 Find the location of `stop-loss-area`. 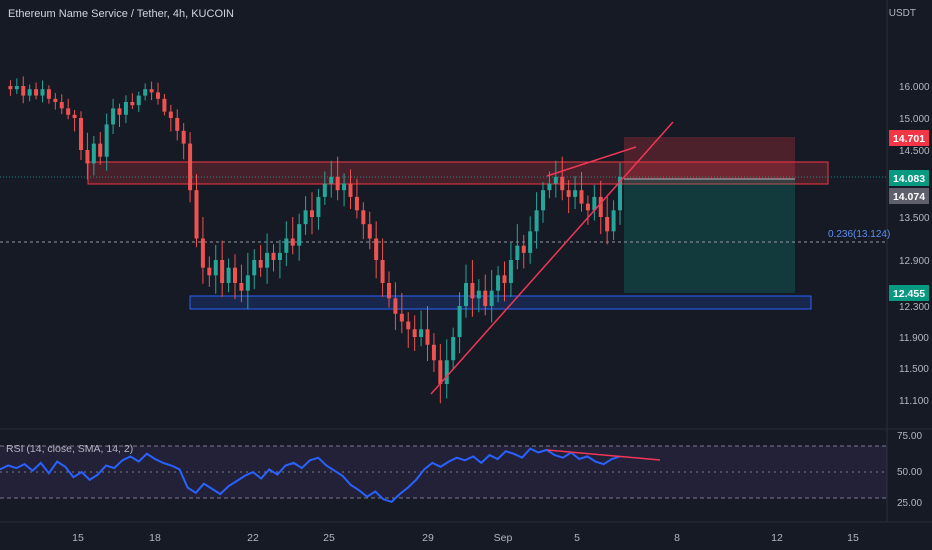

stop-loss-area is located at coordinates (709, 158).